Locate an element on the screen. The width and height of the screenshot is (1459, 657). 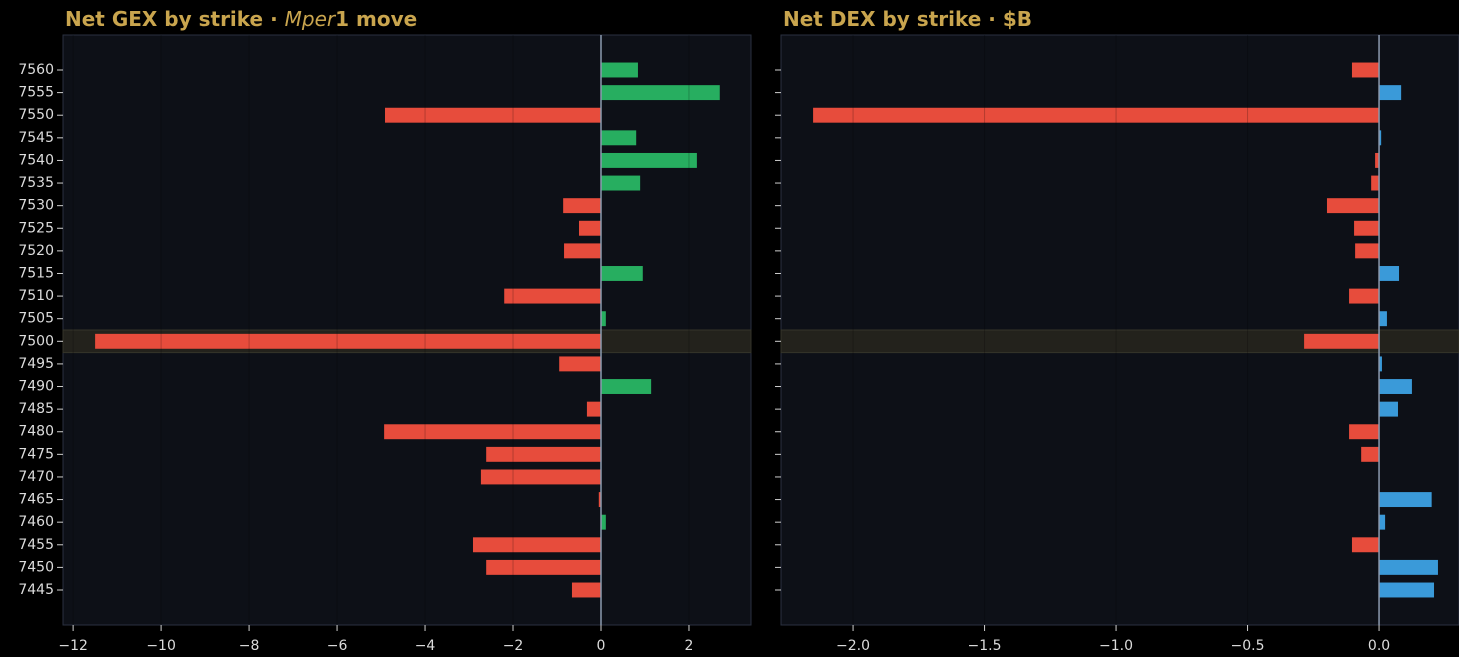
y-tick-label: 7485 is located at coordinates (36, 409).